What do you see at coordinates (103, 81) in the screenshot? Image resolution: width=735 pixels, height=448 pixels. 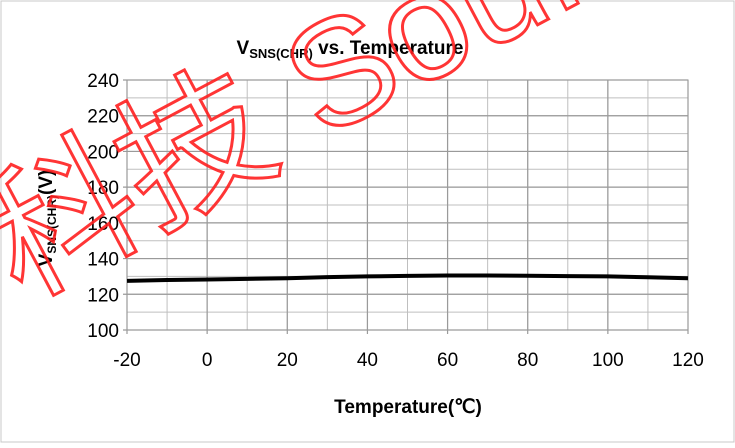 I see `y-tick-label: 240` at bounding box center [103, 81].